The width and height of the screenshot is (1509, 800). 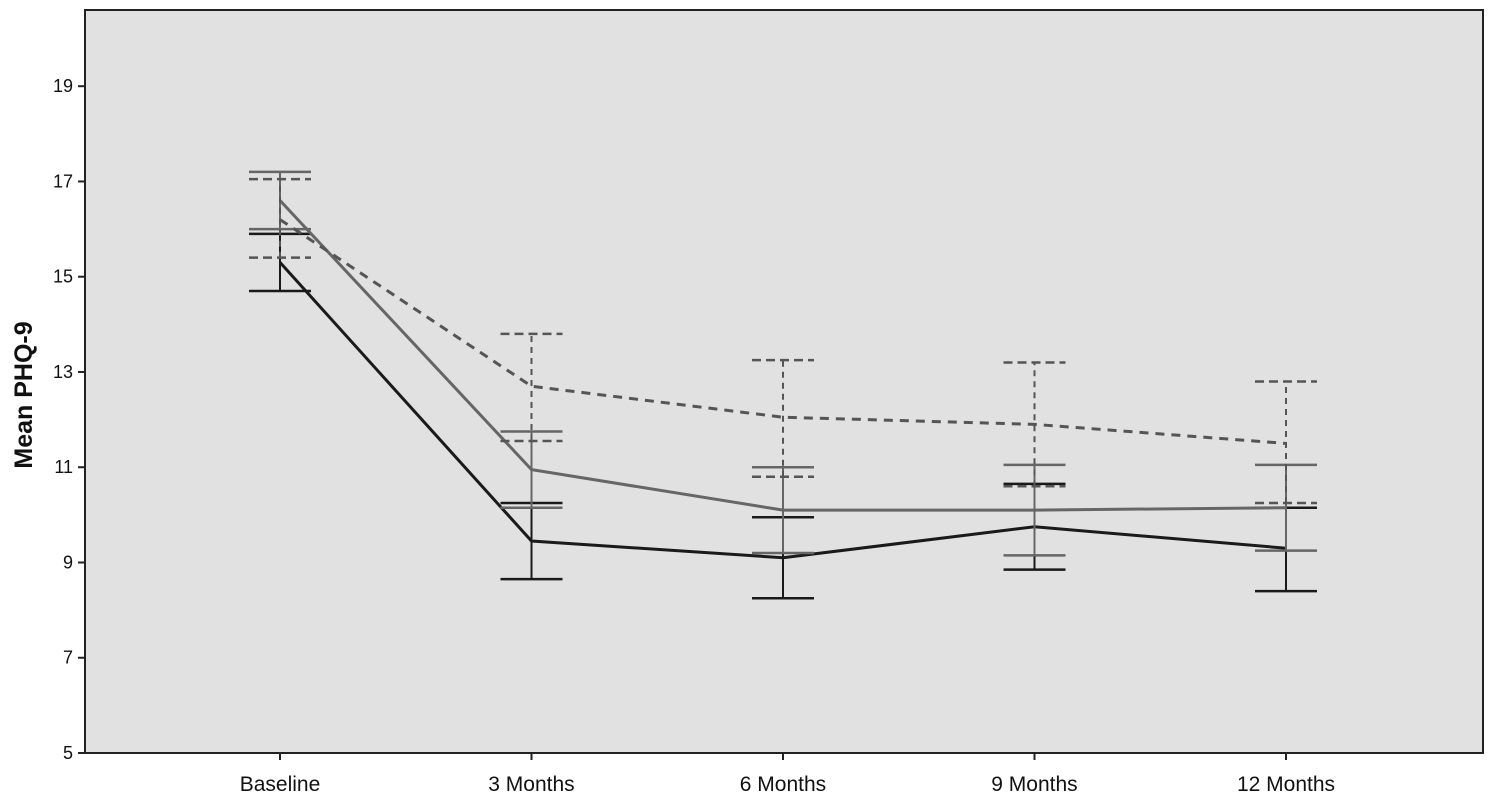 What do you see at coordinates (783, 784) in the screenshot?
I see `x-tick-label: 6 Months` at bounding box center [783, 784].